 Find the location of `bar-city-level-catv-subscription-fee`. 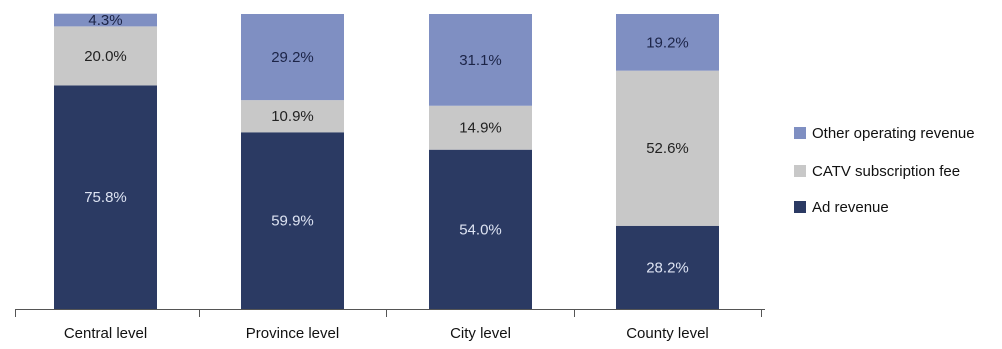

bar-city-level-catv-subscription-fee is located at coordinates (480, 127).